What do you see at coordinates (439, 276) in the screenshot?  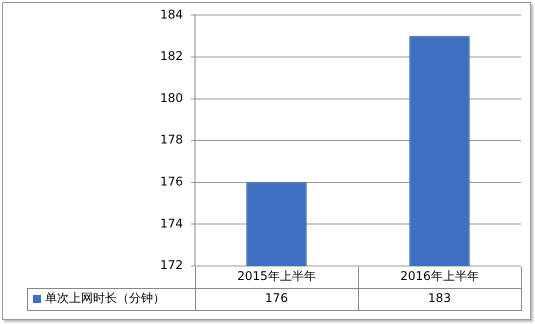 I see `x-tick-label: 2016年上半年` at bounding box center [439, 276].